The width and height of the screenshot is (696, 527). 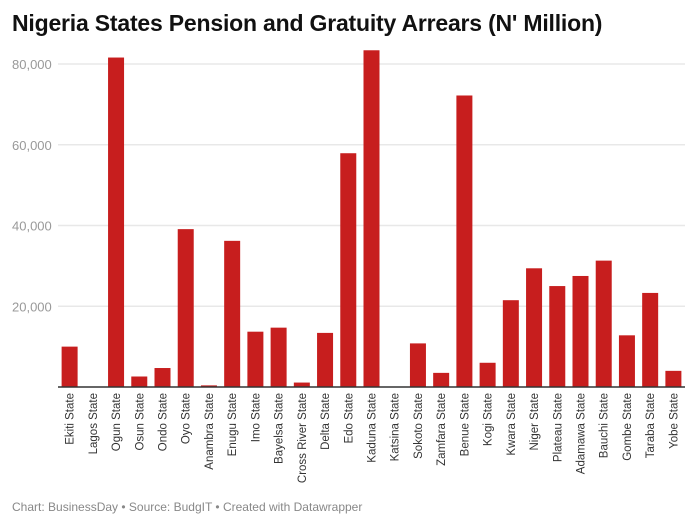 I want to click on x-tick-label: Ondo State, so click(x=164, y=422).